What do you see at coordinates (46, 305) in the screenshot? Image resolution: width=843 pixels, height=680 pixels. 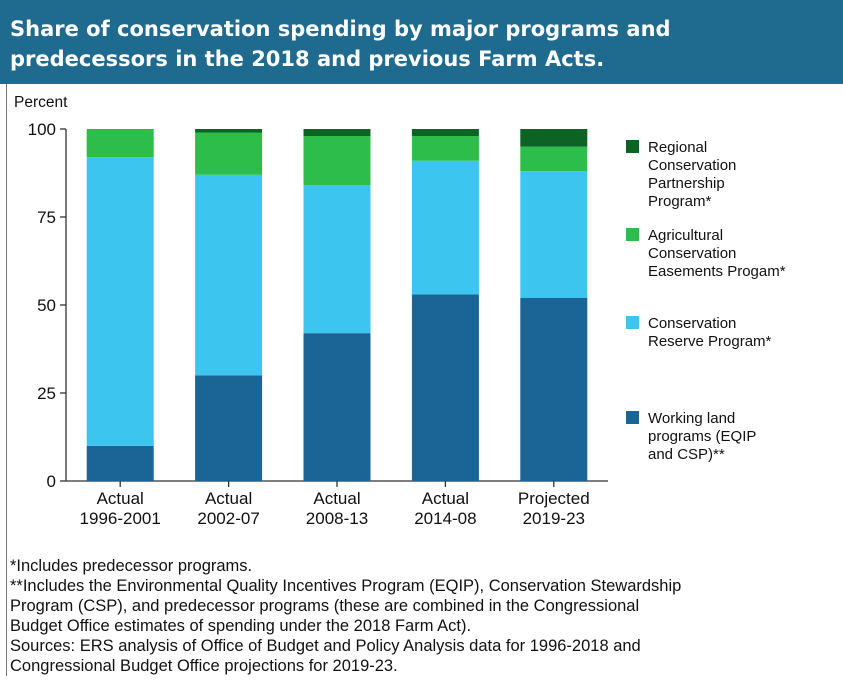 I see `y-tick-label: 50` at bounding box center [46, 305].